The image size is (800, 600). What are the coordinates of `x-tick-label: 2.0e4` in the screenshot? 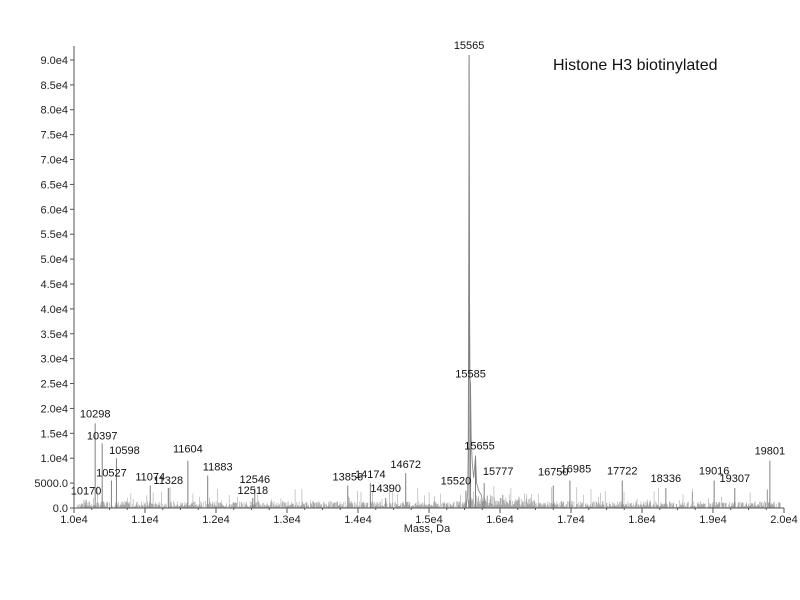 It's located at (784, 520).